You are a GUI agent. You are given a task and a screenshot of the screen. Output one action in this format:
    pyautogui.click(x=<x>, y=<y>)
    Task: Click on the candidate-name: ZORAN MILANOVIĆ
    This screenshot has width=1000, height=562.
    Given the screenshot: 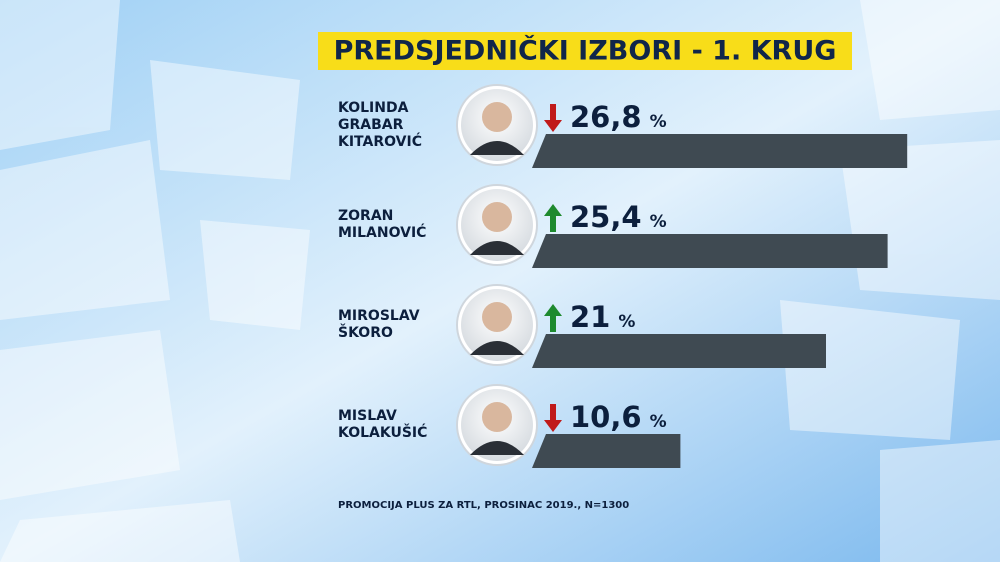 What is the action you would take?
    pyautogui.click(x=382, y=224)
    